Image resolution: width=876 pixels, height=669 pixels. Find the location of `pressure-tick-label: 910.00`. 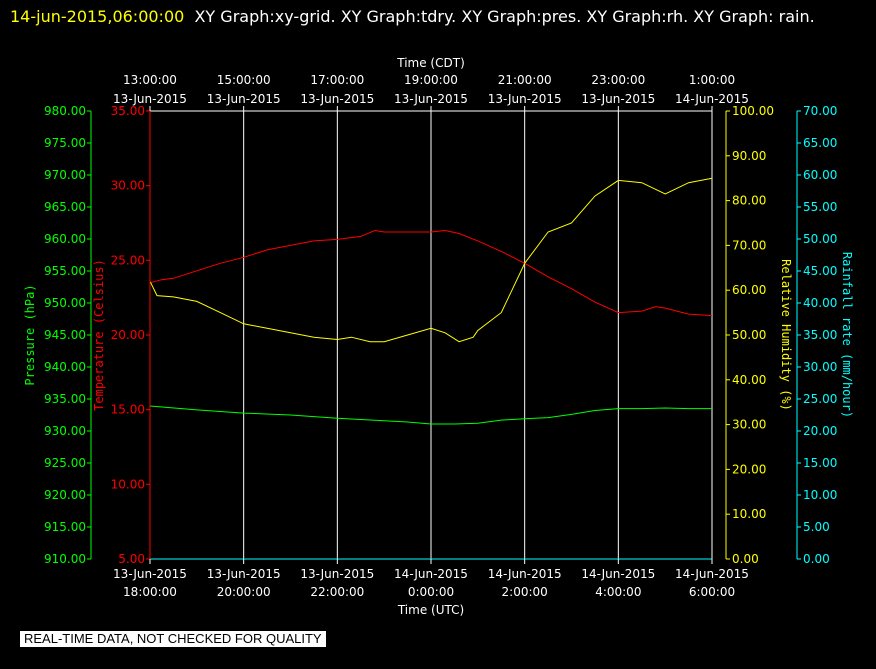

pressure-tick-label: 910.00 is located at coordinates (65, 559).